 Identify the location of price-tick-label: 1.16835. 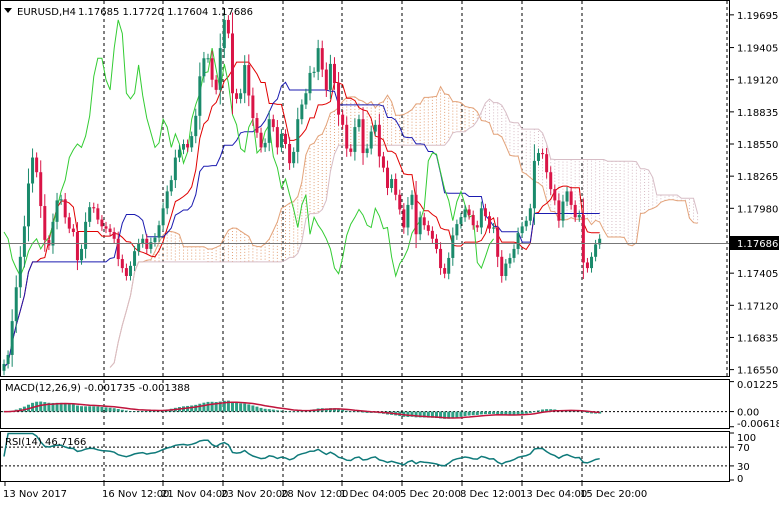
(757, 338).